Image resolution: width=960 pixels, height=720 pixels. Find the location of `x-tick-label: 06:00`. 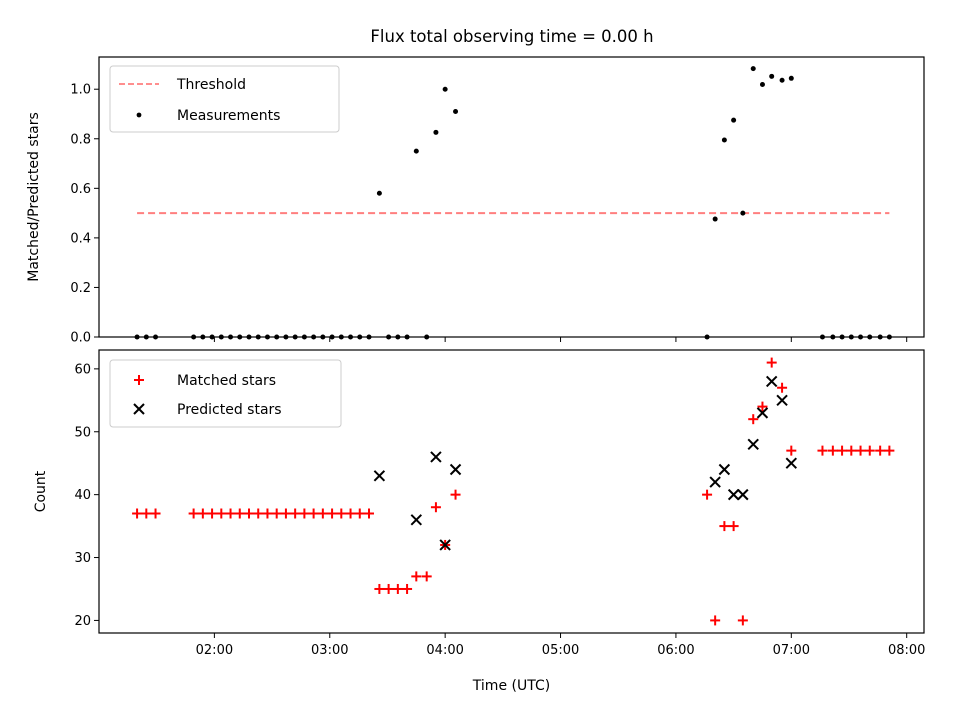

x-tick-label: 06:00 is located at coordinates (675, 650).